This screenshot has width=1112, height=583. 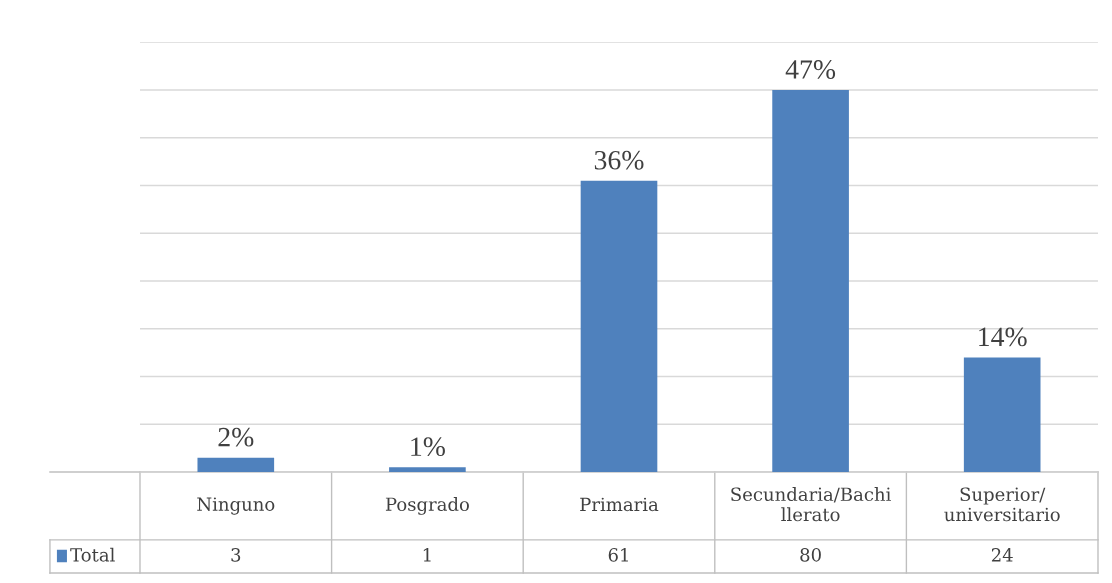 I want to click on annotation: 36%, so click(x=619, y=160).